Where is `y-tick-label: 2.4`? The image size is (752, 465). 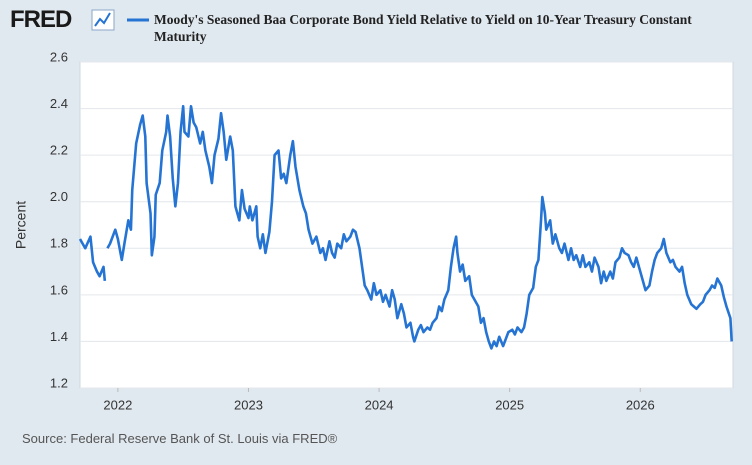 y-tick-label: 2.4 is located at coordinates (59, 103).